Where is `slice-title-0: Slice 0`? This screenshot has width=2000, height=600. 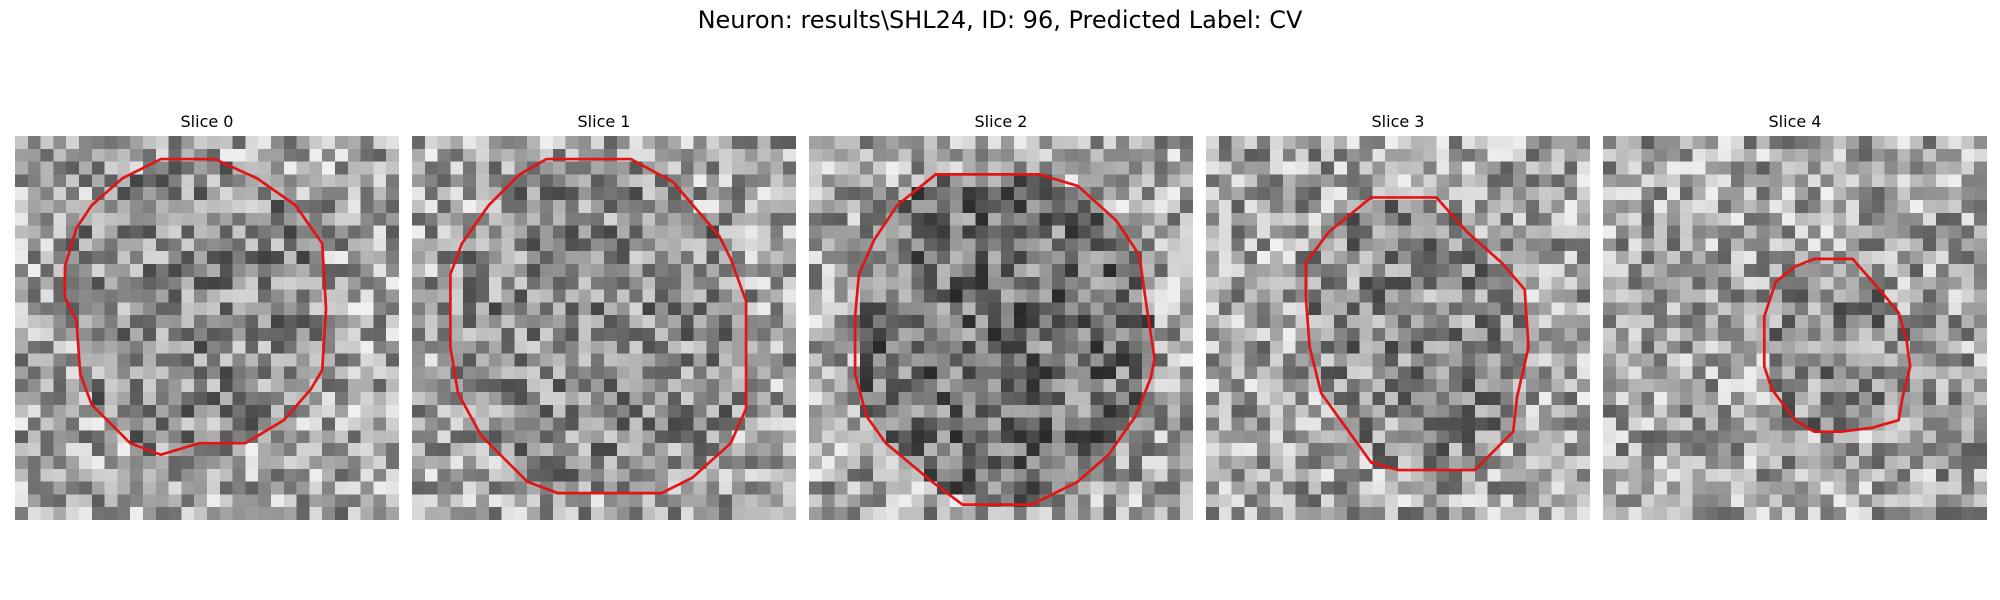
slice-title-0: Slice 0 is located at coordinates (207, 121).